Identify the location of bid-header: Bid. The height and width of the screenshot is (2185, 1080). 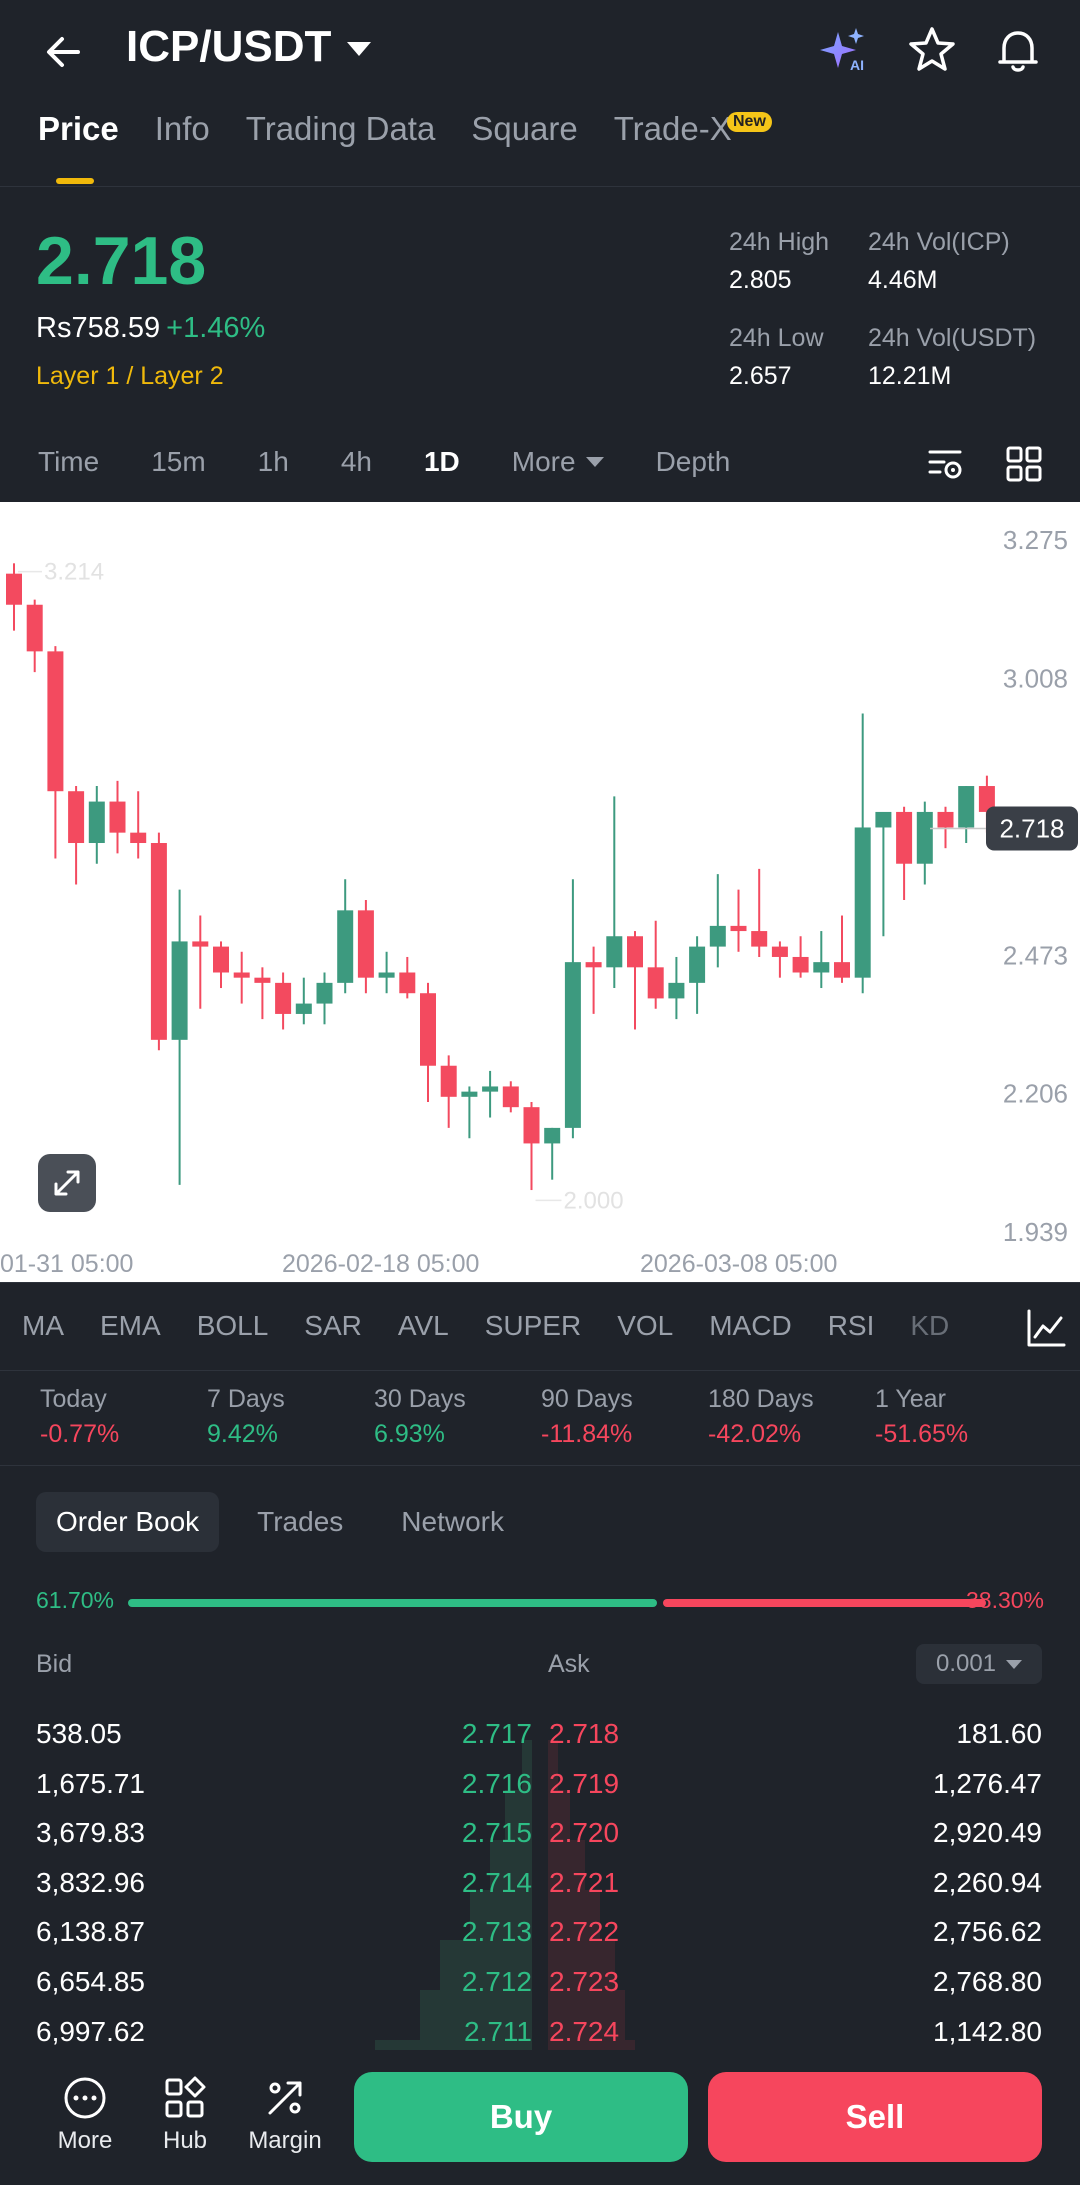
(54, 1664).